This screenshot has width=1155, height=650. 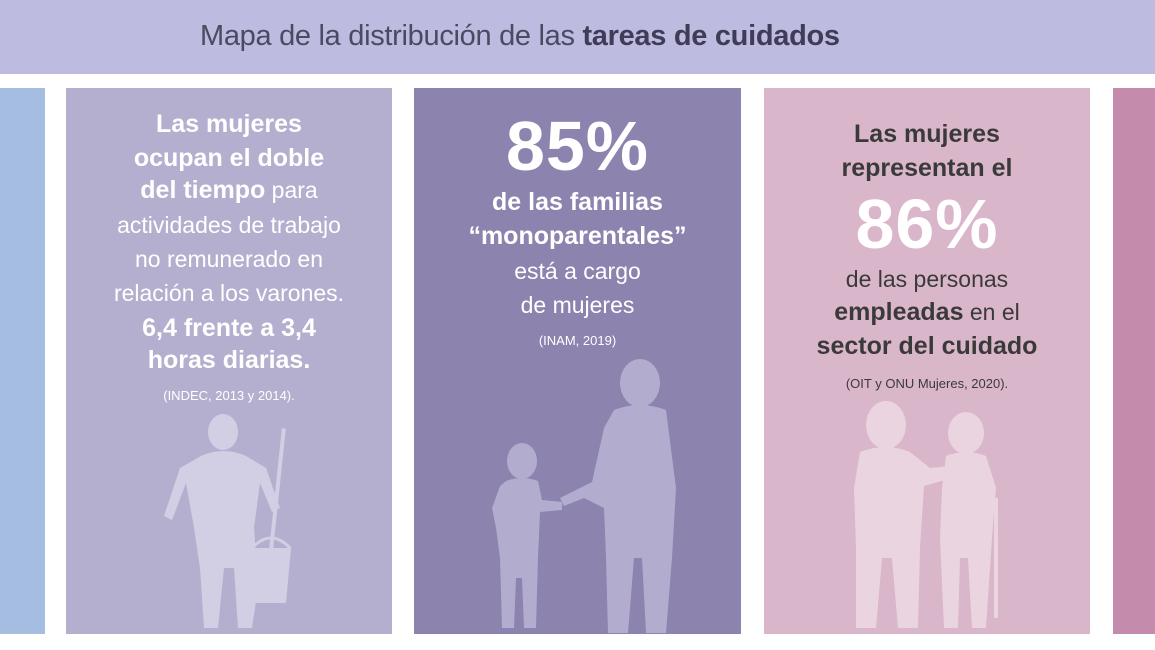 What do you see at coordinates (22, 361) in the screenshot?
I see `panel-edge-left` at bounding box center [22, 361].